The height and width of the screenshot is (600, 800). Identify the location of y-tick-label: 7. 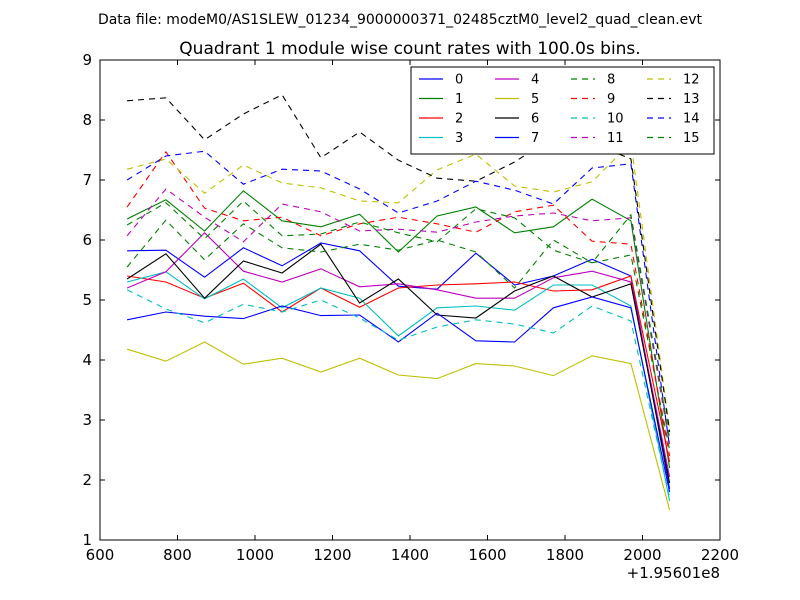
(87, 180).